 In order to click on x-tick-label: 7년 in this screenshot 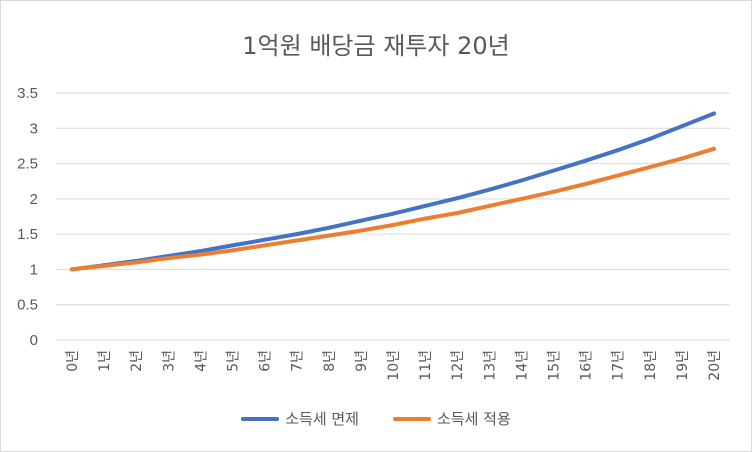, I will do `click(298, 361)`.